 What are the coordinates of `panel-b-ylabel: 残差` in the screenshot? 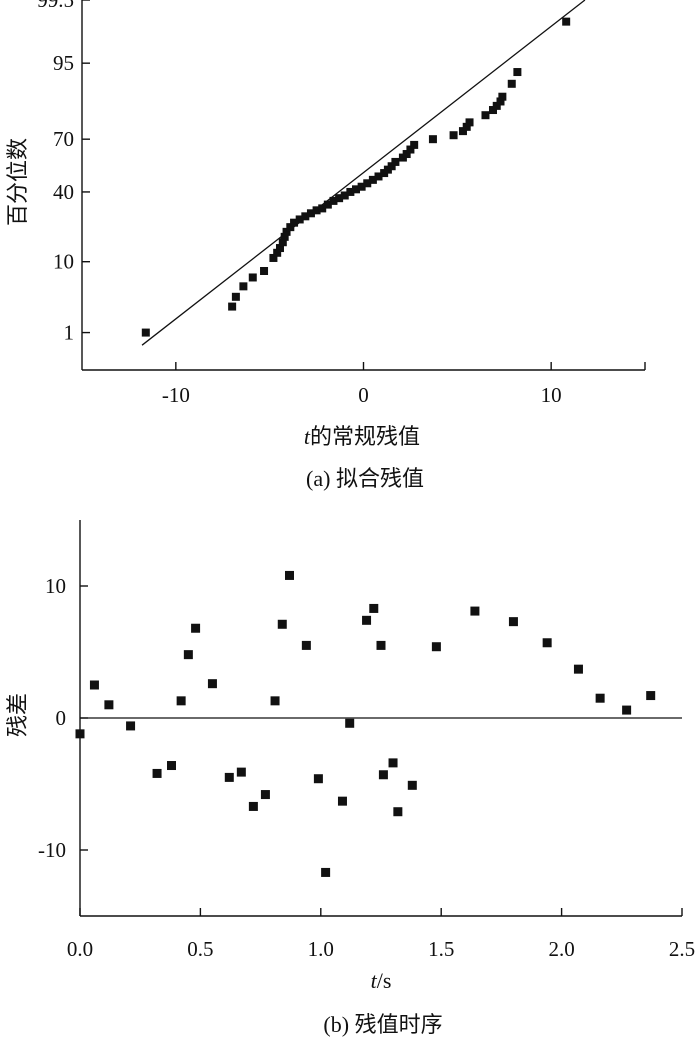 It's located at (17, 715).